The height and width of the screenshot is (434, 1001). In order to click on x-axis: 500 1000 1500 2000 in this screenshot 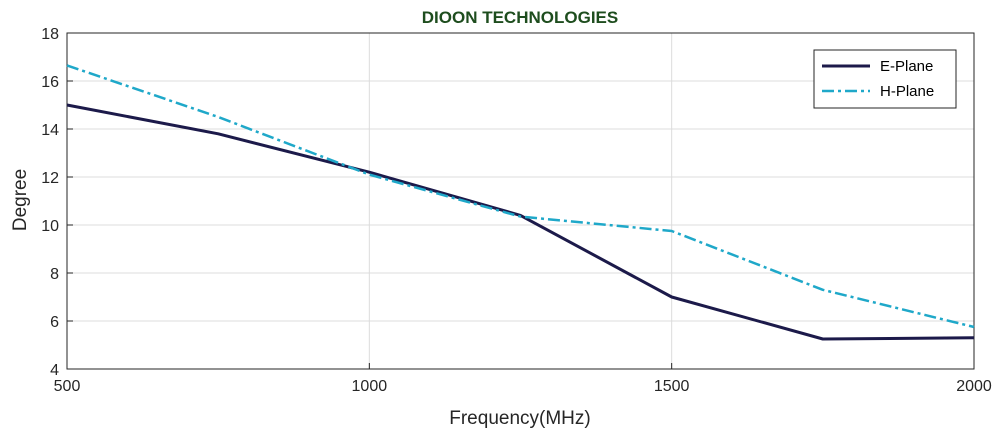, I will do `click(523, 379)`.